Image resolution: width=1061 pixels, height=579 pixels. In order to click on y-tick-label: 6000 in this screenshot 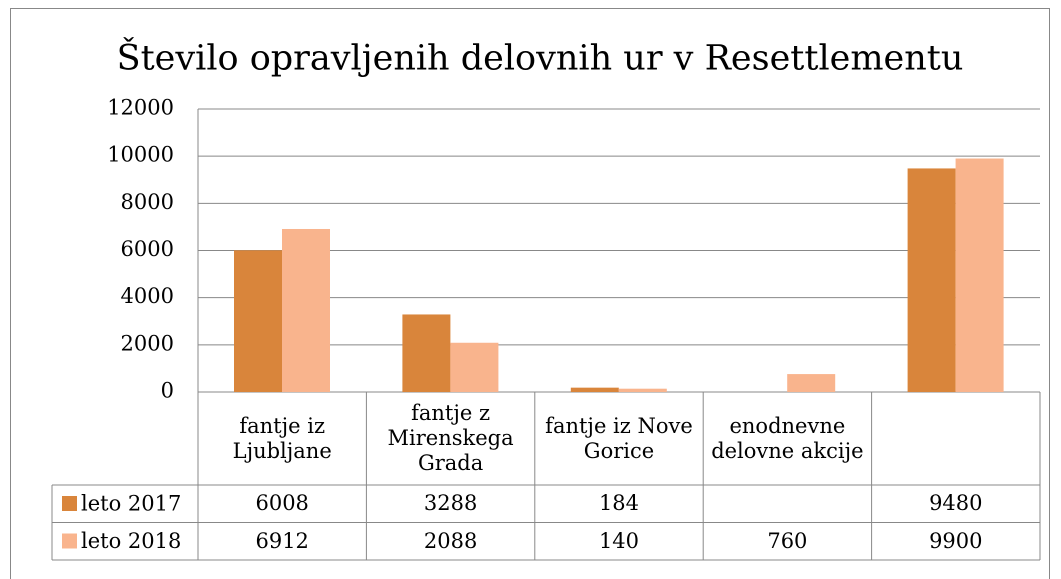, I will do `click(147, 249)`.